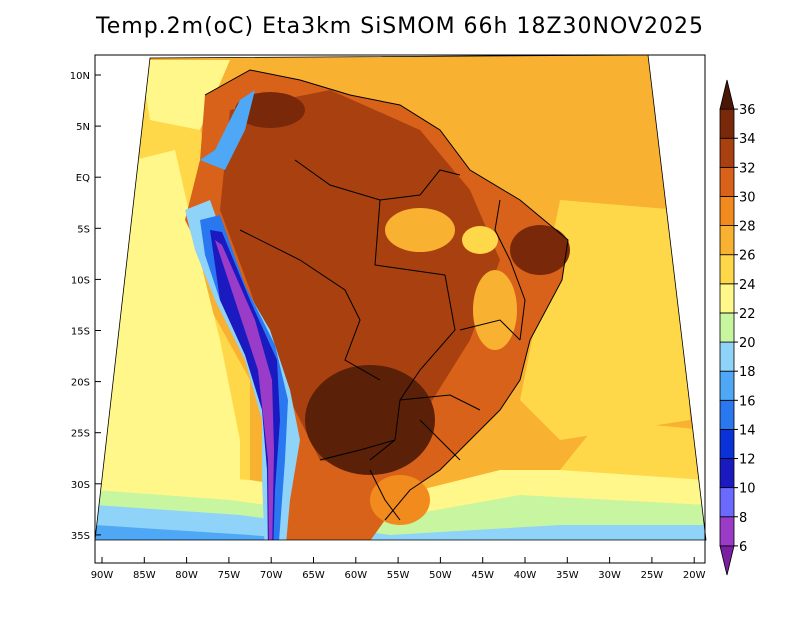  What do you see at coordinates (737, 327) in the screenshot?
I see `colorbar: 6 8 10 12 14 16 18 20 22 24 26 28 30 32 34 36` at bounding box center [737, 327].